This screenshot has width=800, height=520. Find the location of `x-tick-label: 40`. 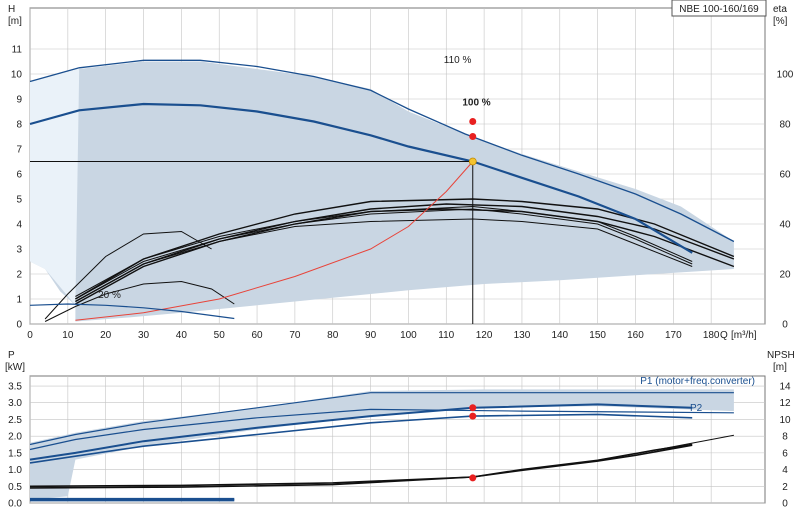

x-tick-label: 40 is located at coordinates (182, 335).